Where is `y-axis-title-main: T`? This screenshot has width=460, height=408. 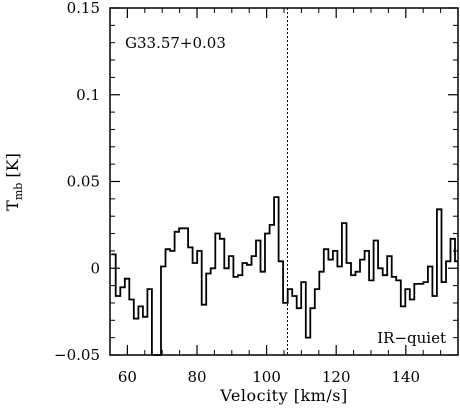
y-axis-title-main: T is located at coordinates (12, 205).